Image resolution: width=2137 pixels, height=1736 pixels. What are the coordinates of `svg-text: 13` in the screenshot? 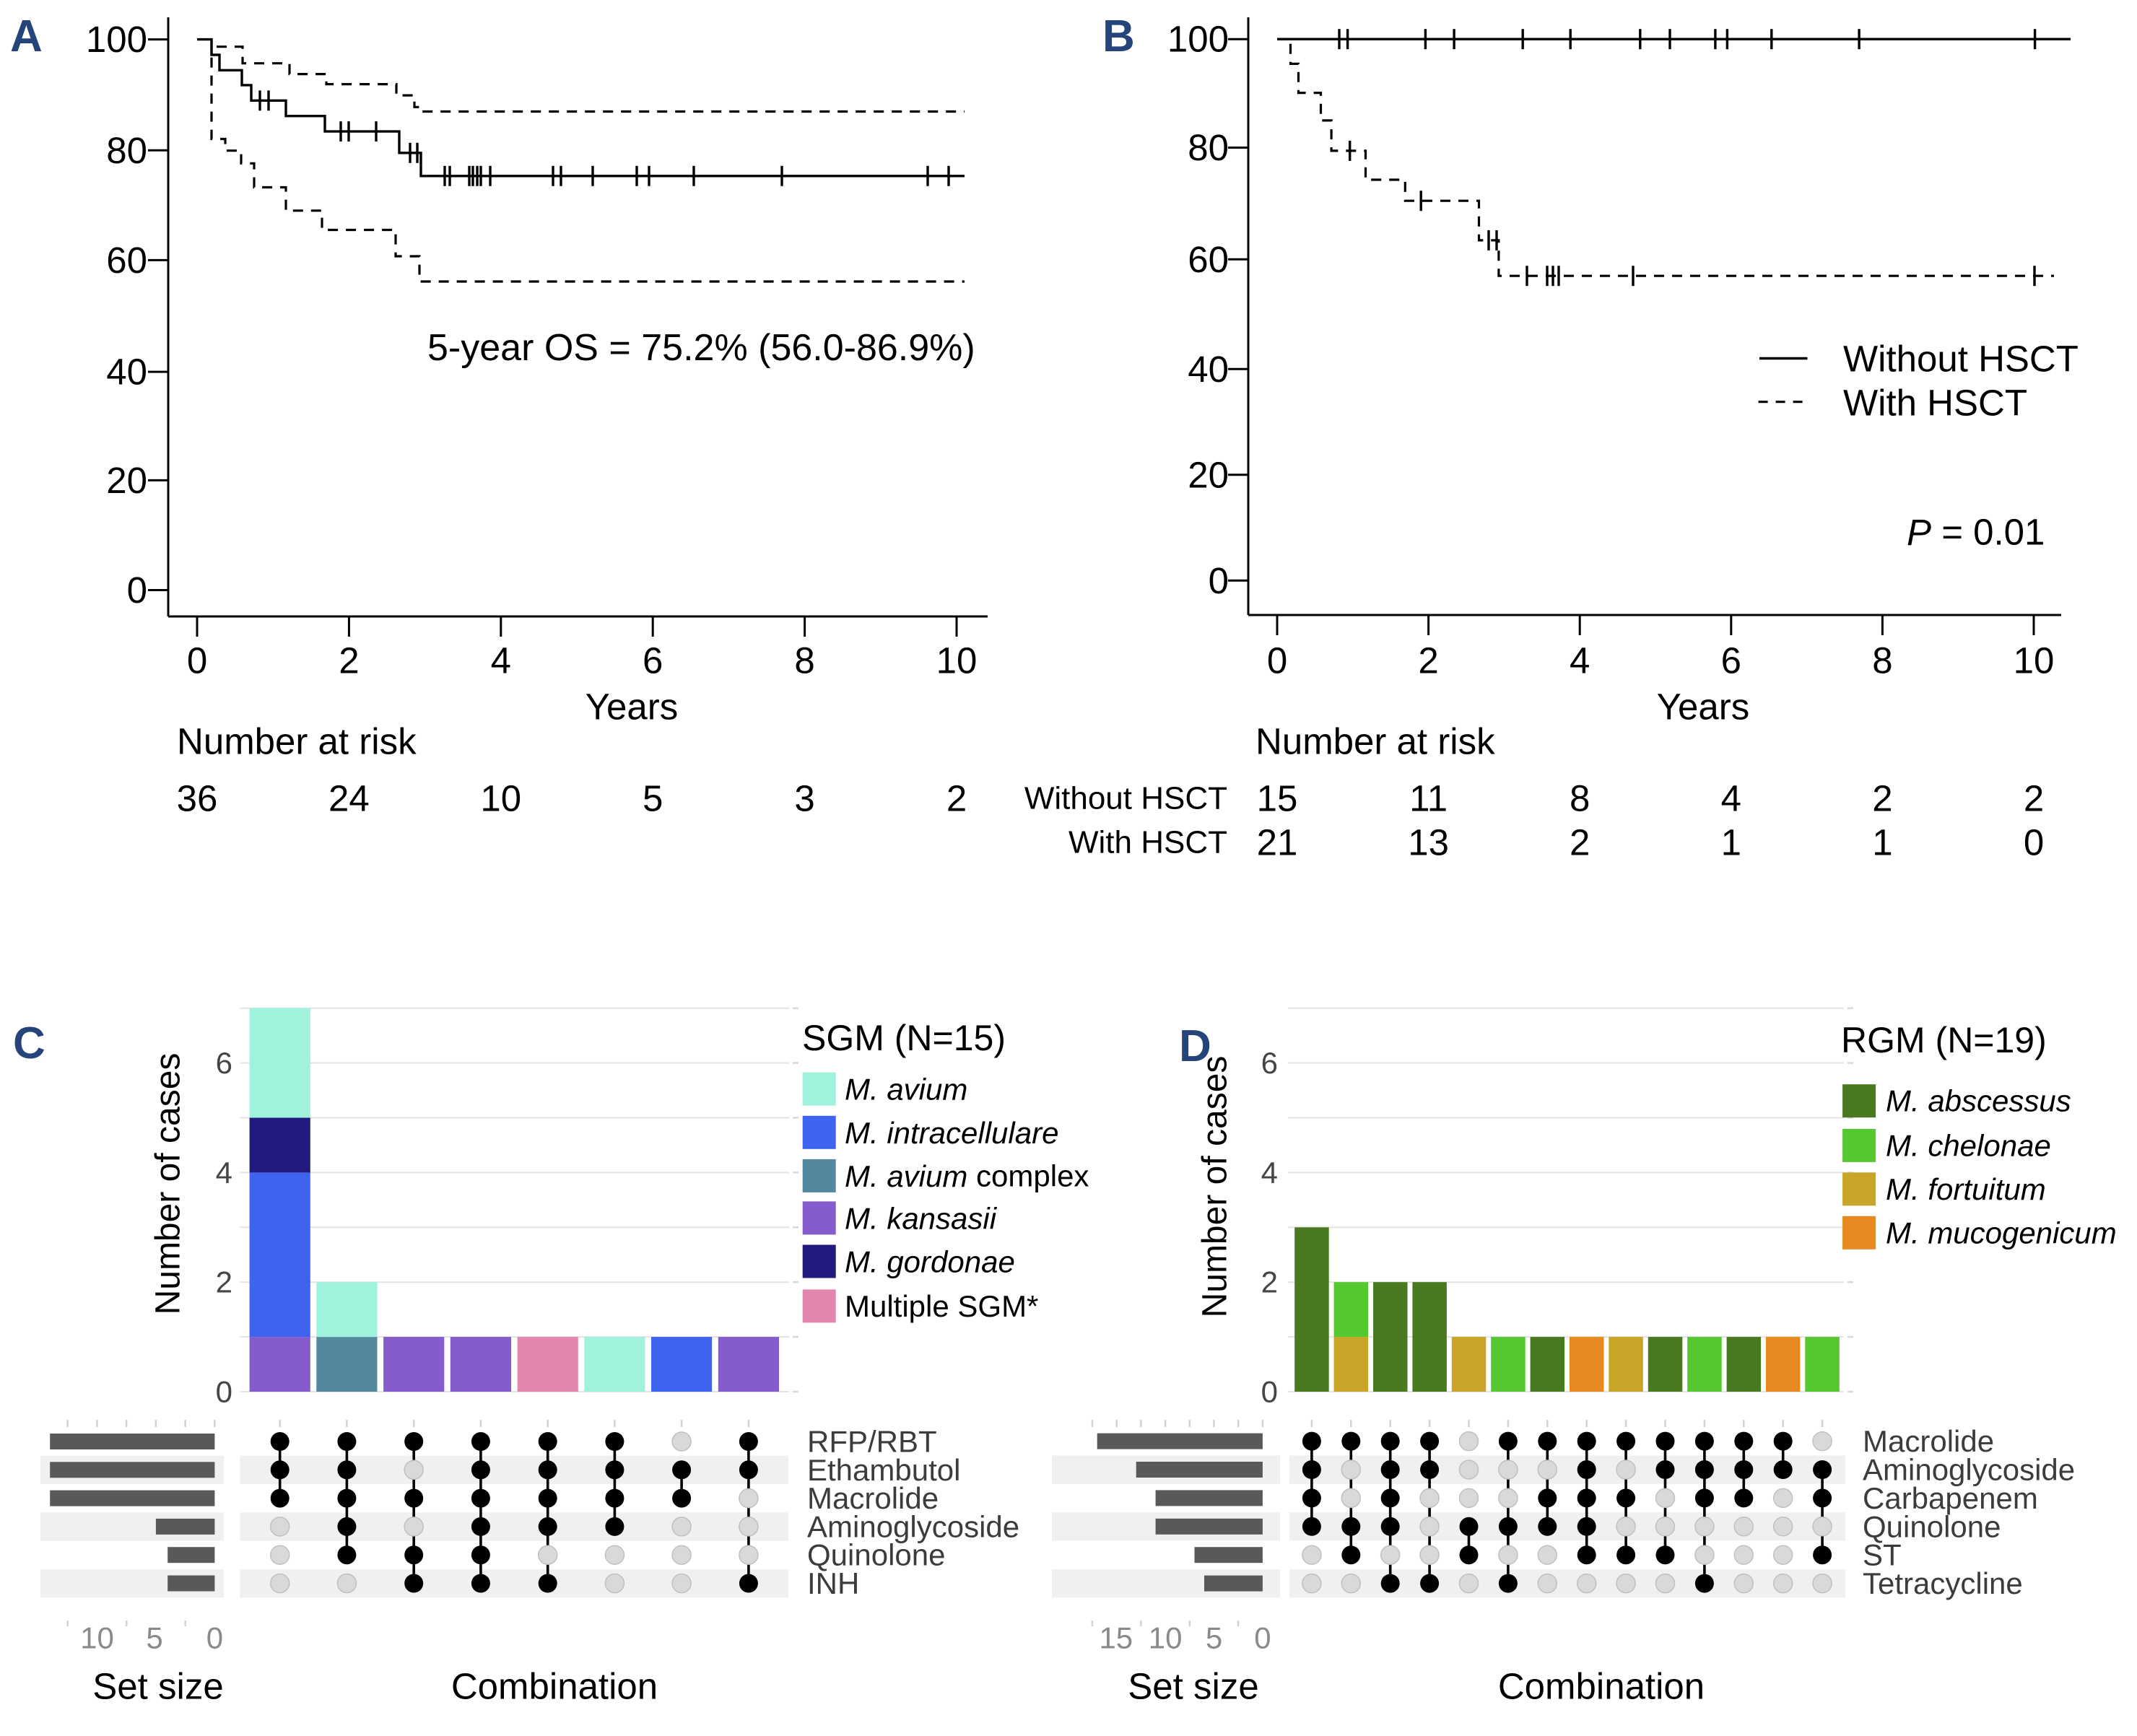 It's located at (1428, 842).